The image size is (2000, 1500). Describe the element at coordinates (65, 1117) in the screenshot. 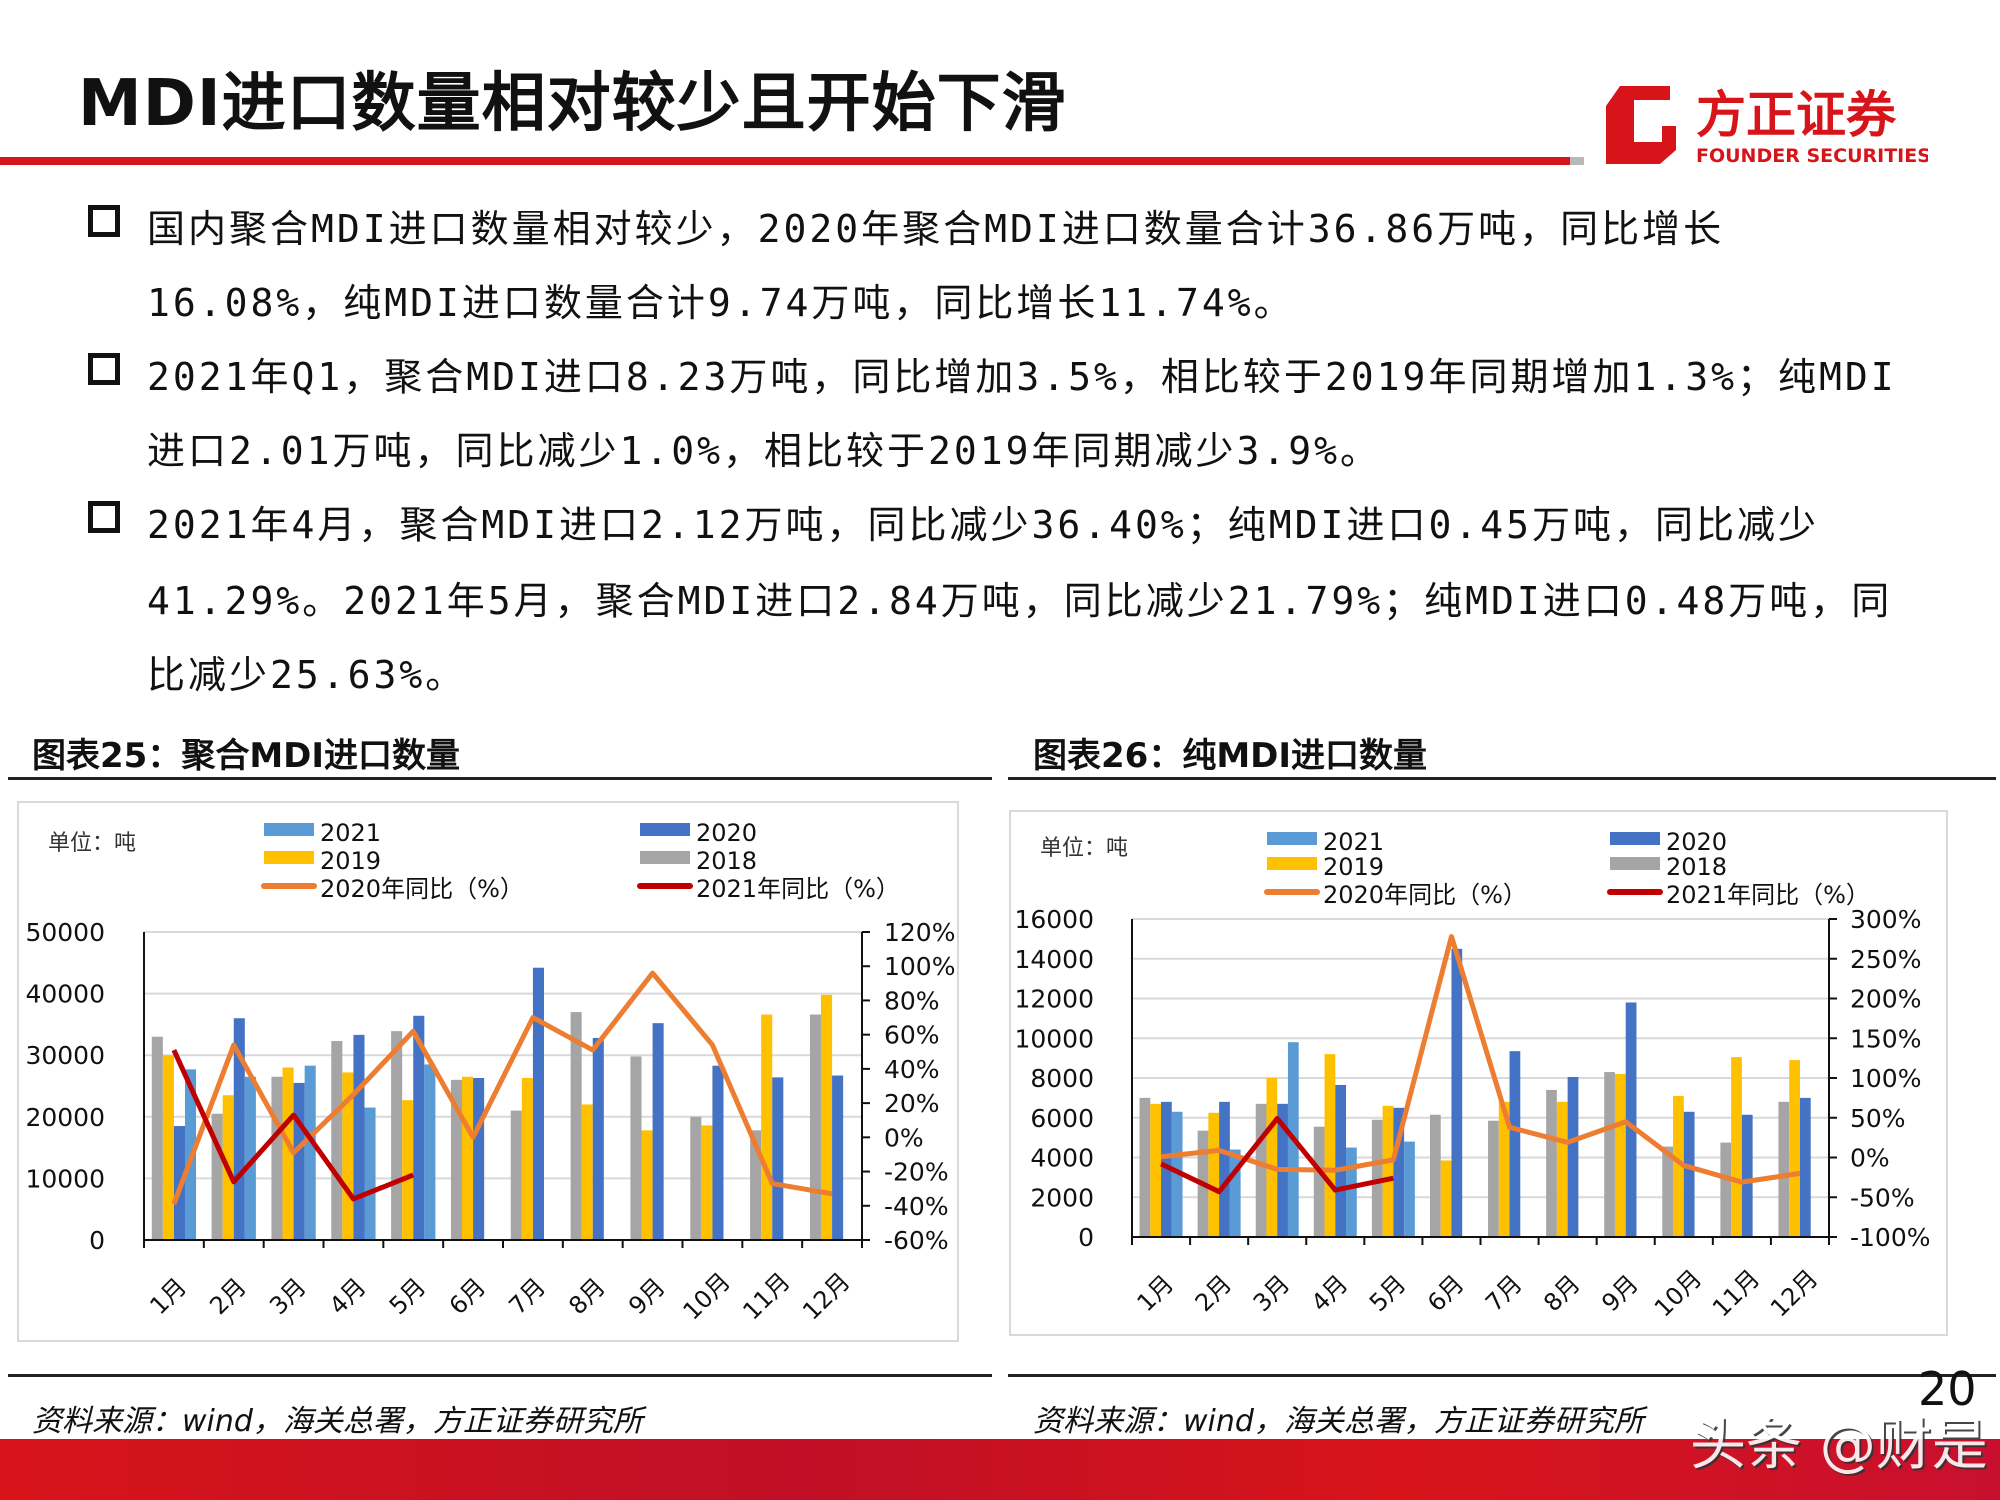

I see `y-tick-label: 20000` at that location.